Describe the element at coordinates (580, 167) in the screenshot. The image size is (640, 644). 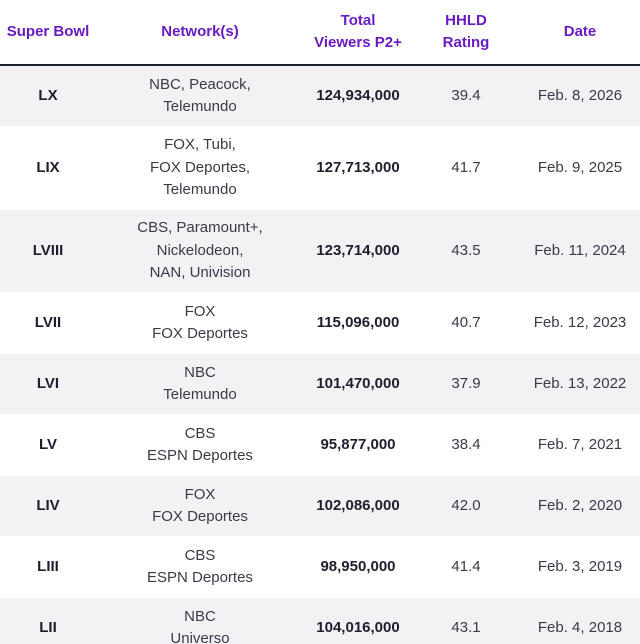
I see `game-date: Feb. 9, 2025` at that location.